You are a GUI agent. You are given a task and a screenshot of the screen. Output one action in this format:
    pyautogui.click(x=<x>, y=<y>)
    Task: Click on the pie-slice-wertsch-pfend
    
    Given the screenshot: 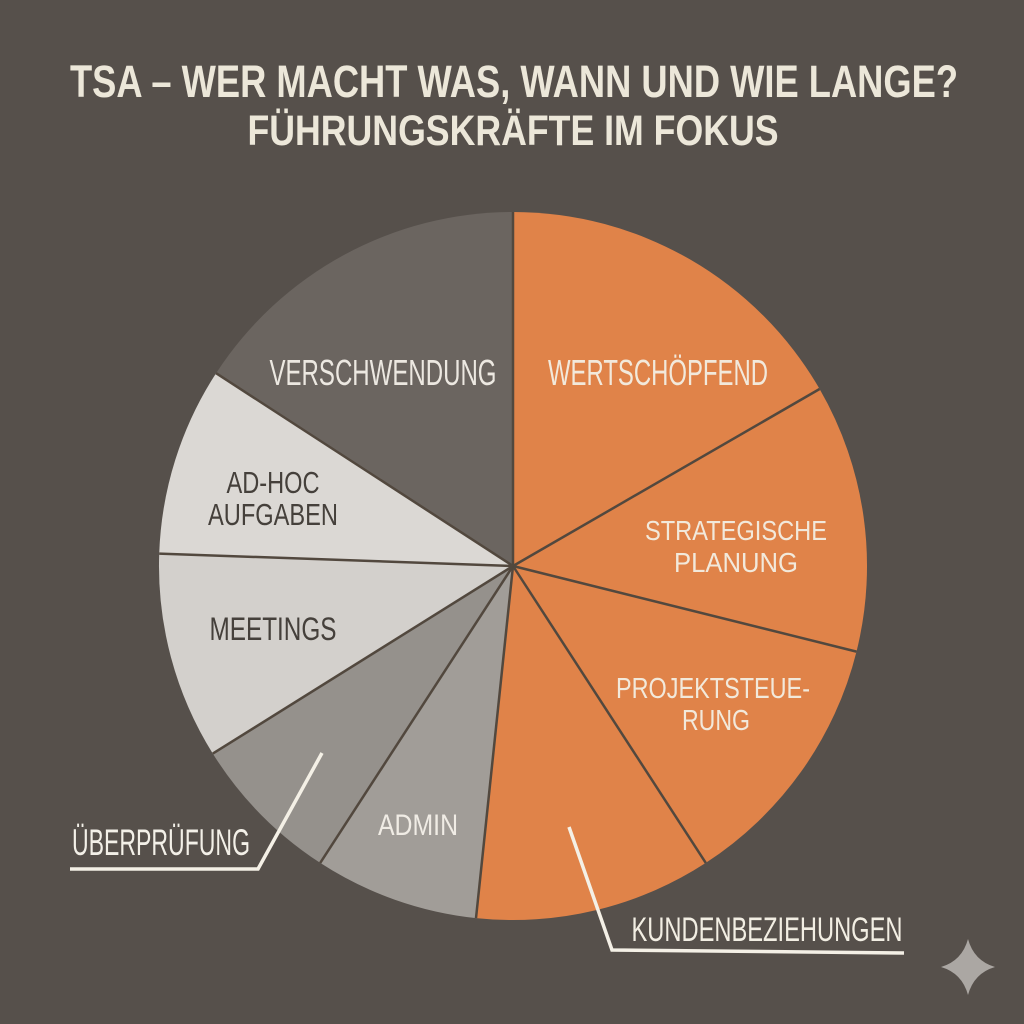 What is the action you would take?
    pyautogui.click(x=666, y=388)
    